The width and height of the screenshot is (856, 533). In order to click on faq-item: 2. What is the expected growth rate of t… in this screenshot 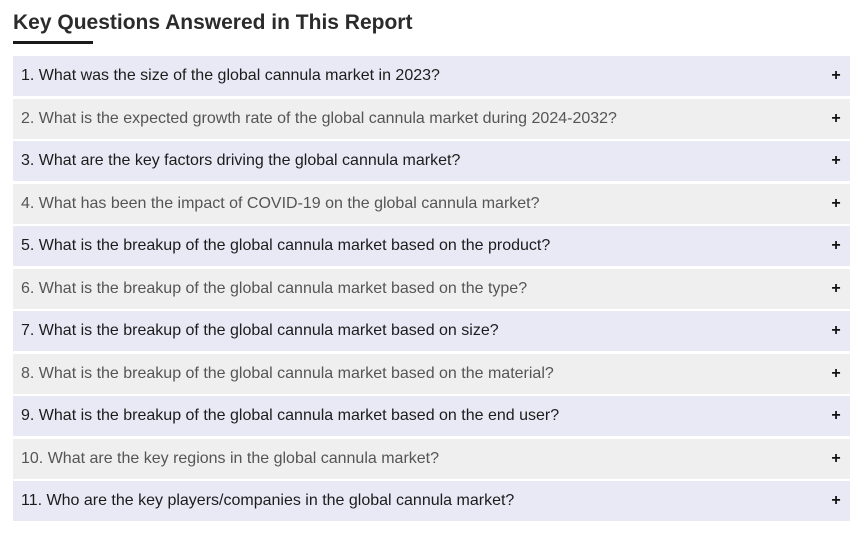, I will do `click(431, 118)`.